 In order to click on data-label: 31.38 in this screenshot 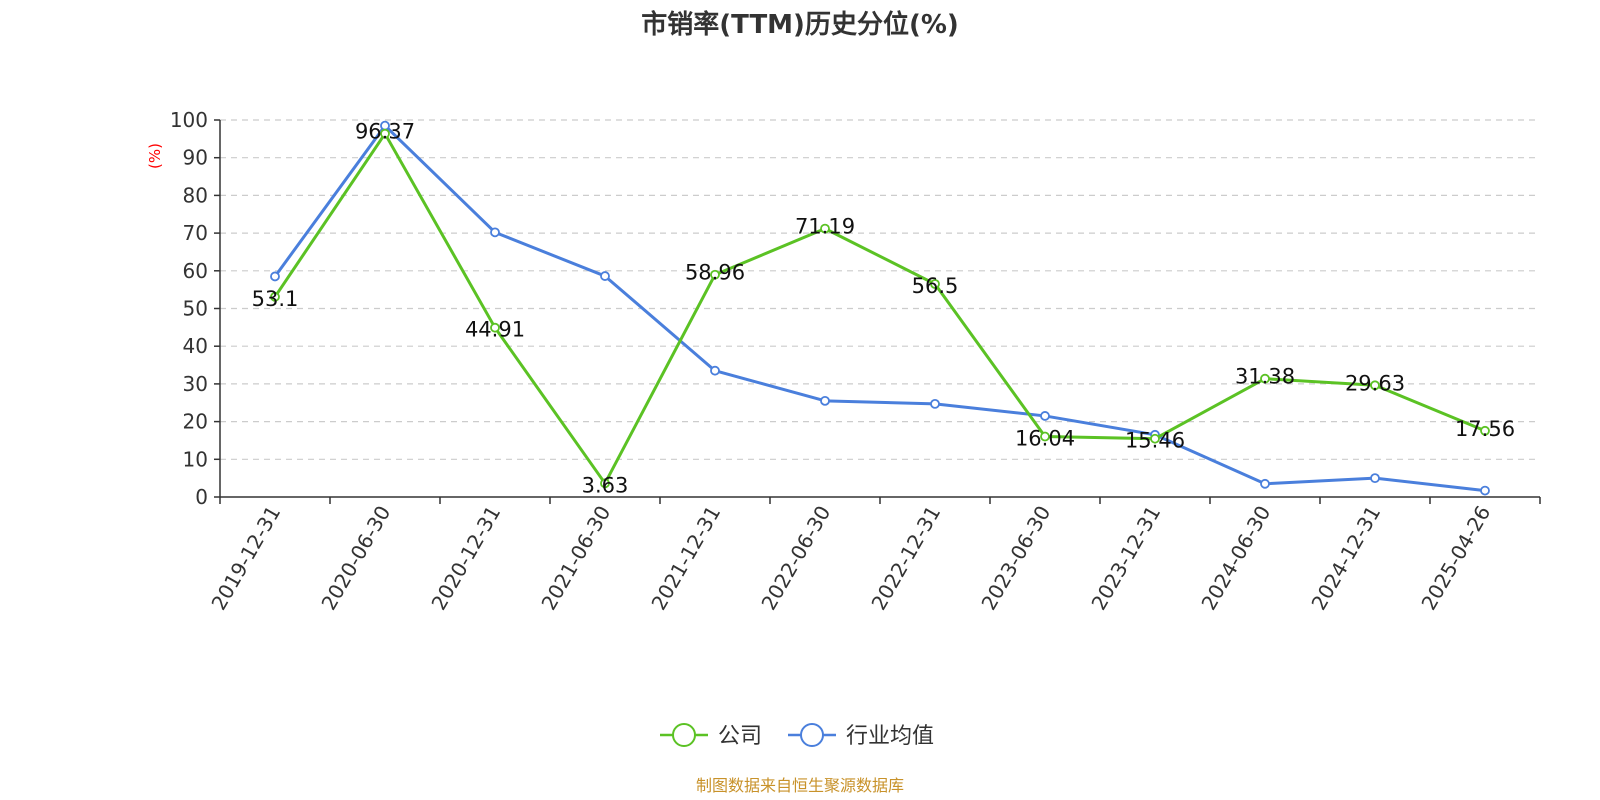, I will do `click(1265, 377)`.